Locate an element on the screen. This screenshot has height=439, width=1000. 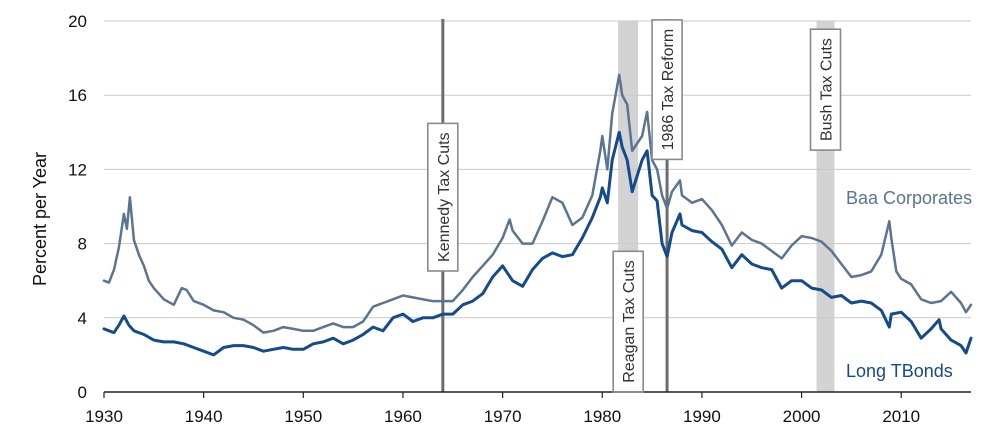
x-tick-label-1980: 1980 is located at coordinates (602, 416).